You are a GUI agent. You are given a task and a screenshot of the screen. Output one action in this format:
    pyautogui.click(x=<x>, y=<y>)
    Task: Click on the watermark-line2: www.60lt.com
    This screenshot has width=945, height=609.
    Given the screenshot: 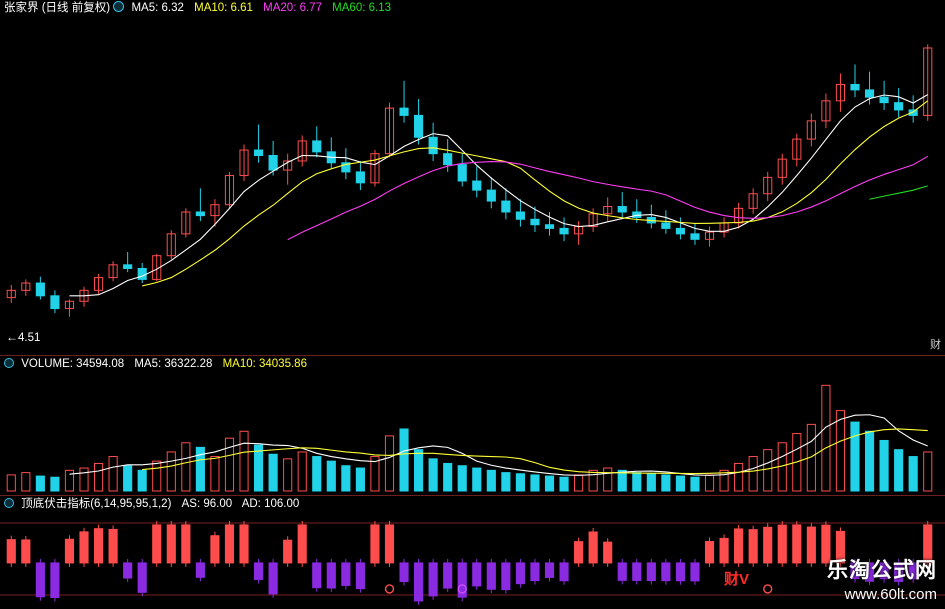 What is the action you would take?
    pyautogui.click(x=890, y=594)
    